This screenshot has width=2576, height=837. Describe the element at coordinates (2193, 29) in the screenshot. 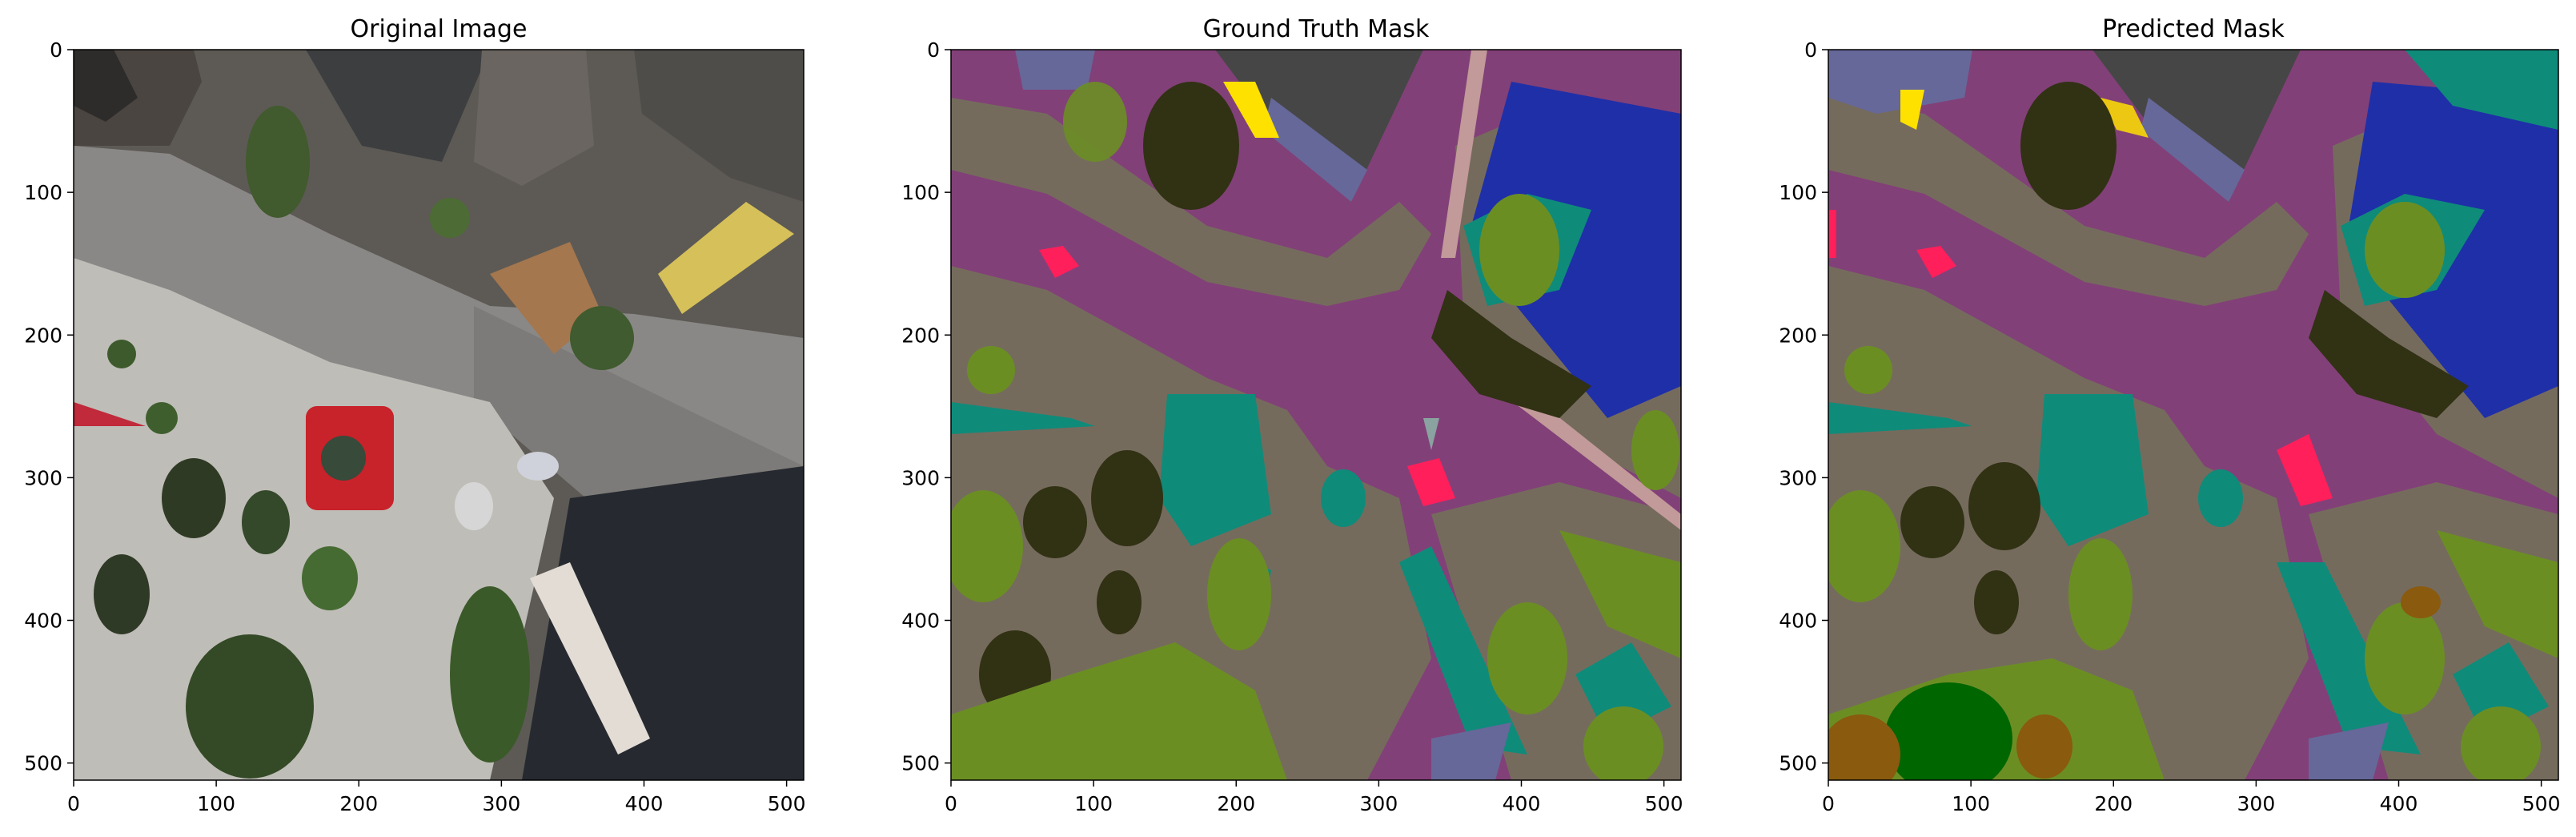

I see `panel-title: Predicted Mask` at that location.